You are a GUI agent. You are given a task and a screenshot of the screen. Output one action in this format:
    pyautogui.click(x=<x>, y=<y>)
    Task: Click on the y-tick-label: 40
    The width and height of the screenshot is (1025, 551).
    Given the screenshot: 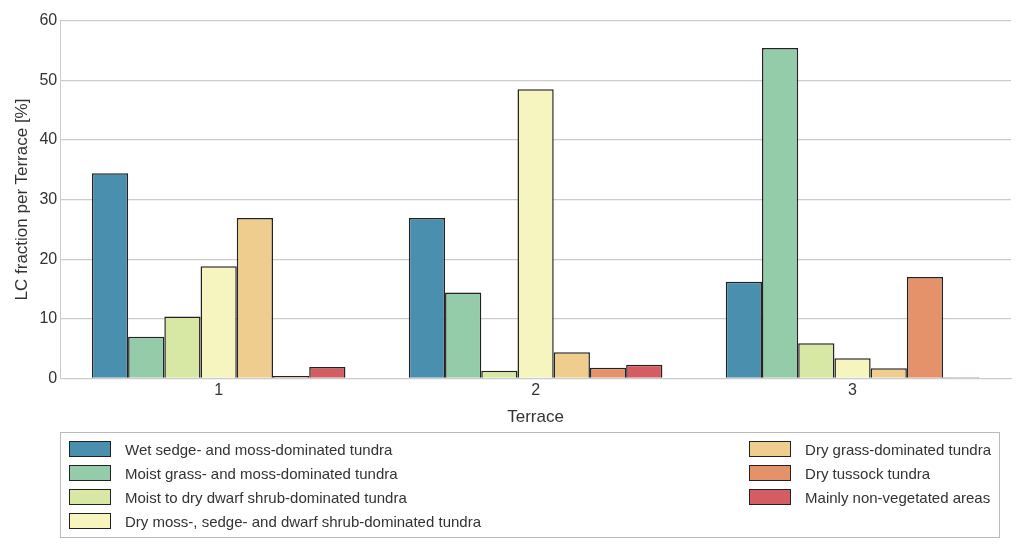 What is the action you would take?
    pyautogui.click(x=48, y=139)
    